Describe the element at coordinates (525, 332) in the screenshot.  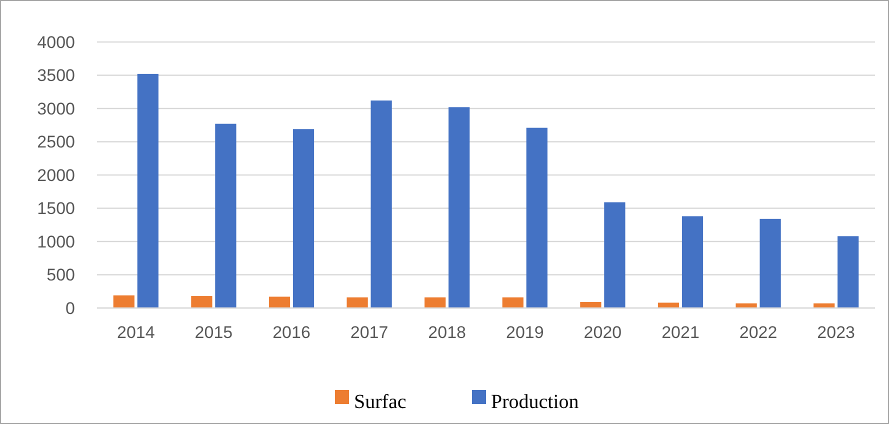
I see `x-tick-label: 2019` at that location.